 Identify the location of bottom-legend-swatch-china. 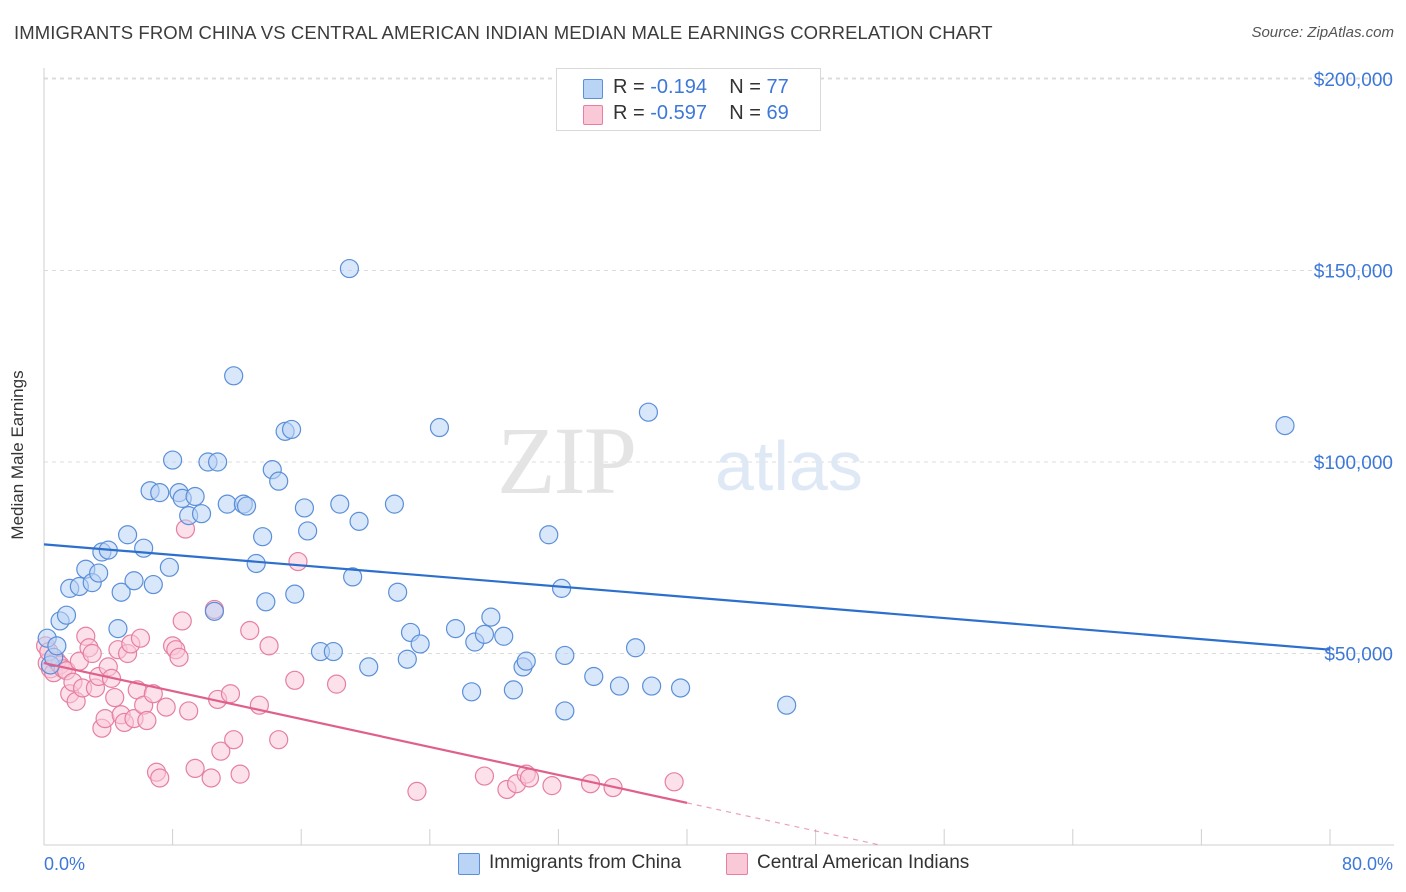
(469, 864).